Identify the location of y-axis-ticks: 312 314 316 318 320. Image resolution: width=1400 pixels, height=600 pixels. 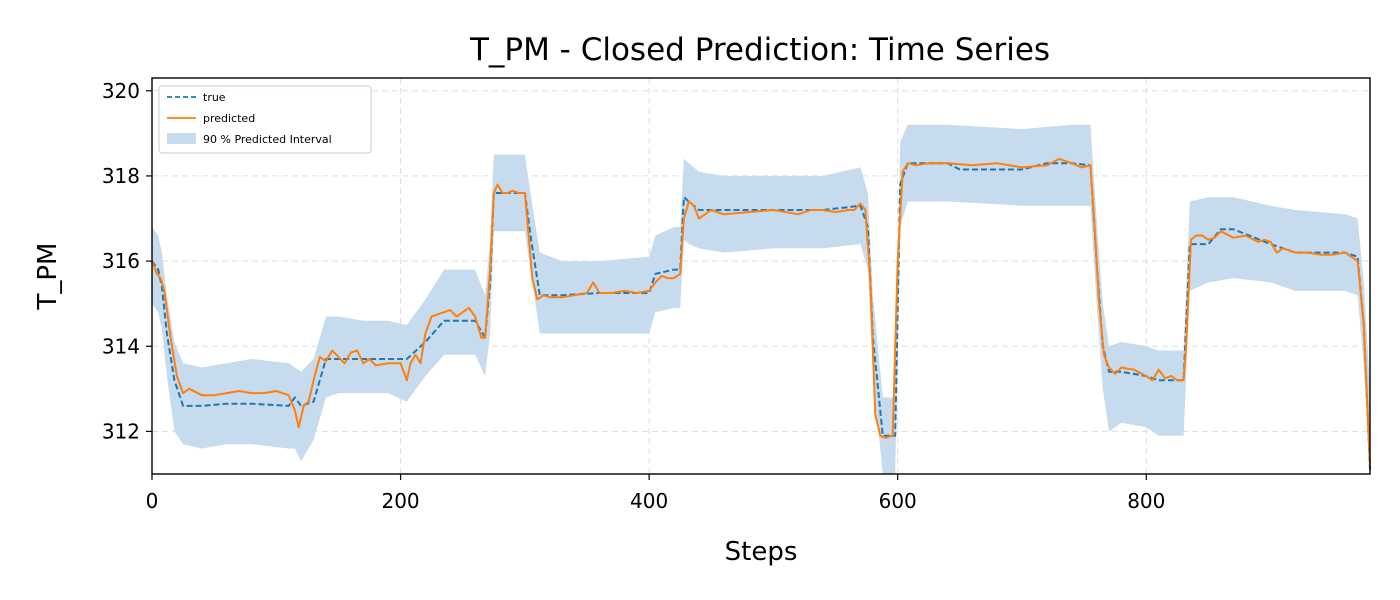
(127, 261).